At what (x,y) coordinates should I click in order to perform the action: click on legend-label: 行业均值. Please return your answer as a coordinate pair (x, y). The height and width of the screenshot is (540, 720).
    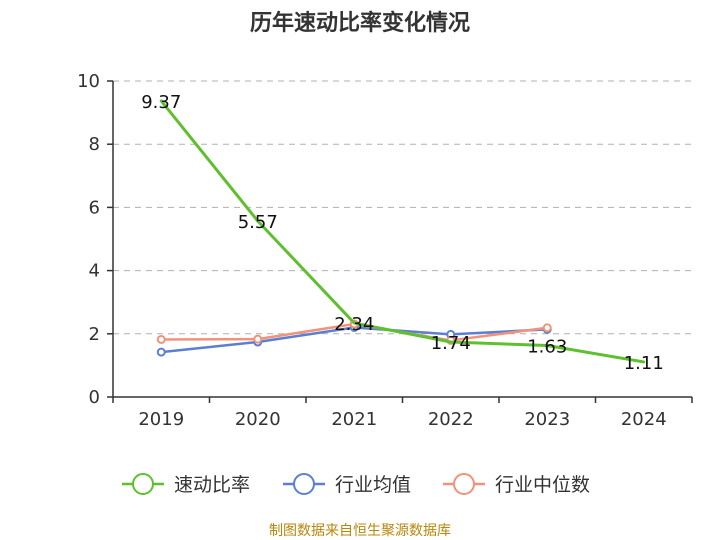
    Looking at the image, I should click on (373, 485).